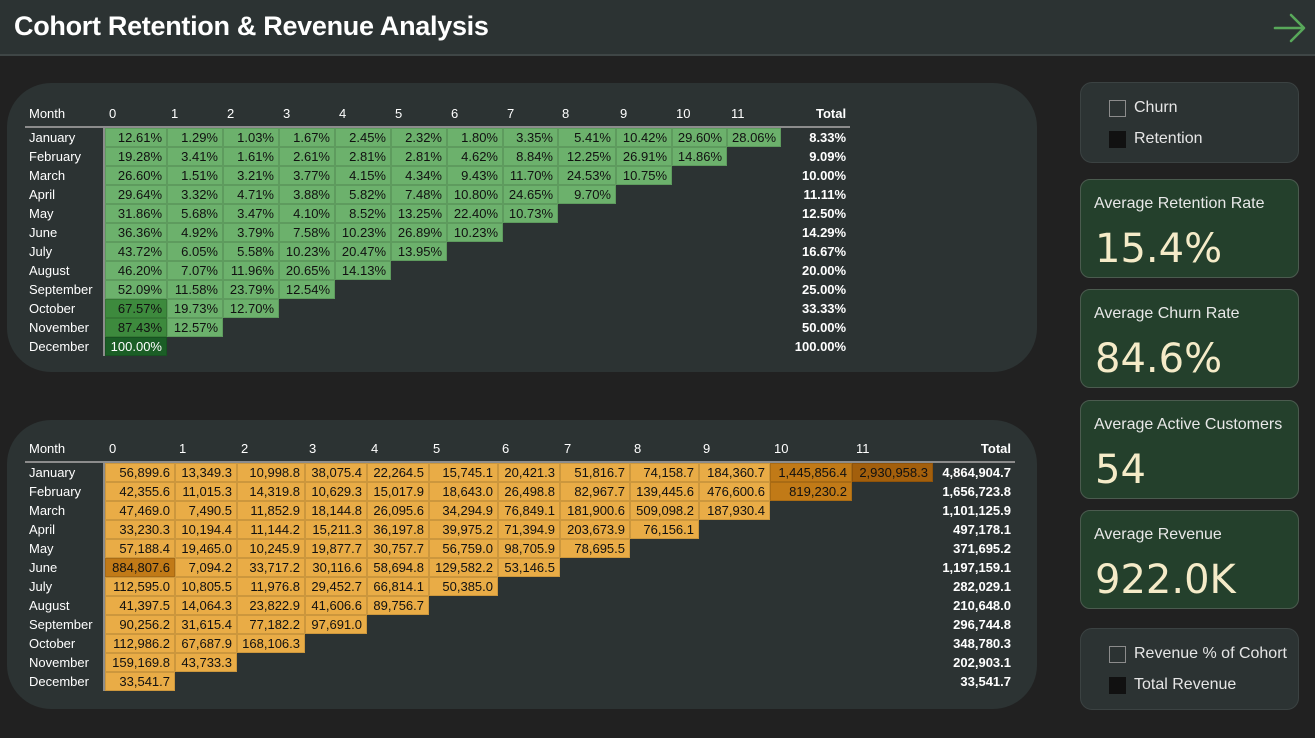 This screenshot has width=1315, height=738. Describe the element at coordinates (398, 510) in the screenshot. I see `matrix-cell: 26,095.6` at that location.